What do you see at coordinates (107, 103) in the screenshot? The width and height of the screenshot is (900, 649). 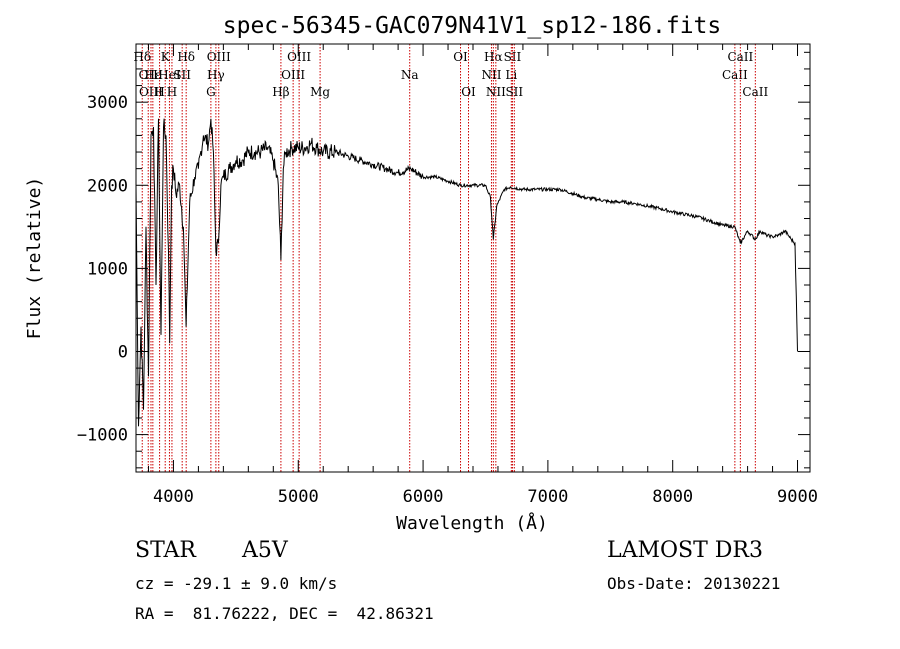 I see `y-tick-label: 3000` at bounding box center [107, 103].